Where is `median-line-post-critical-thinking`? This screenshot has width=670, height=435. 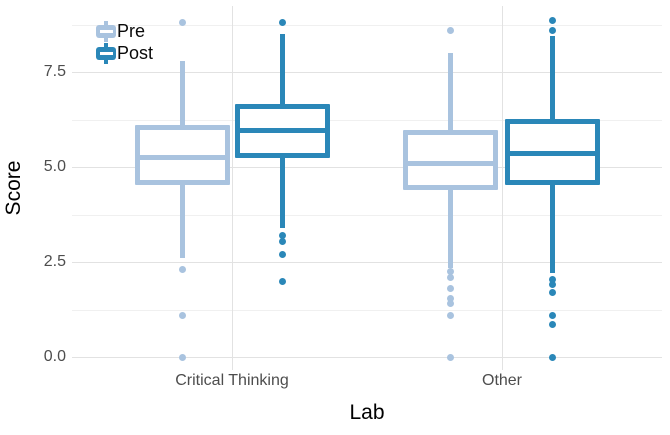
median-line-post-critical-thinking is located at coordinates (282, 131).